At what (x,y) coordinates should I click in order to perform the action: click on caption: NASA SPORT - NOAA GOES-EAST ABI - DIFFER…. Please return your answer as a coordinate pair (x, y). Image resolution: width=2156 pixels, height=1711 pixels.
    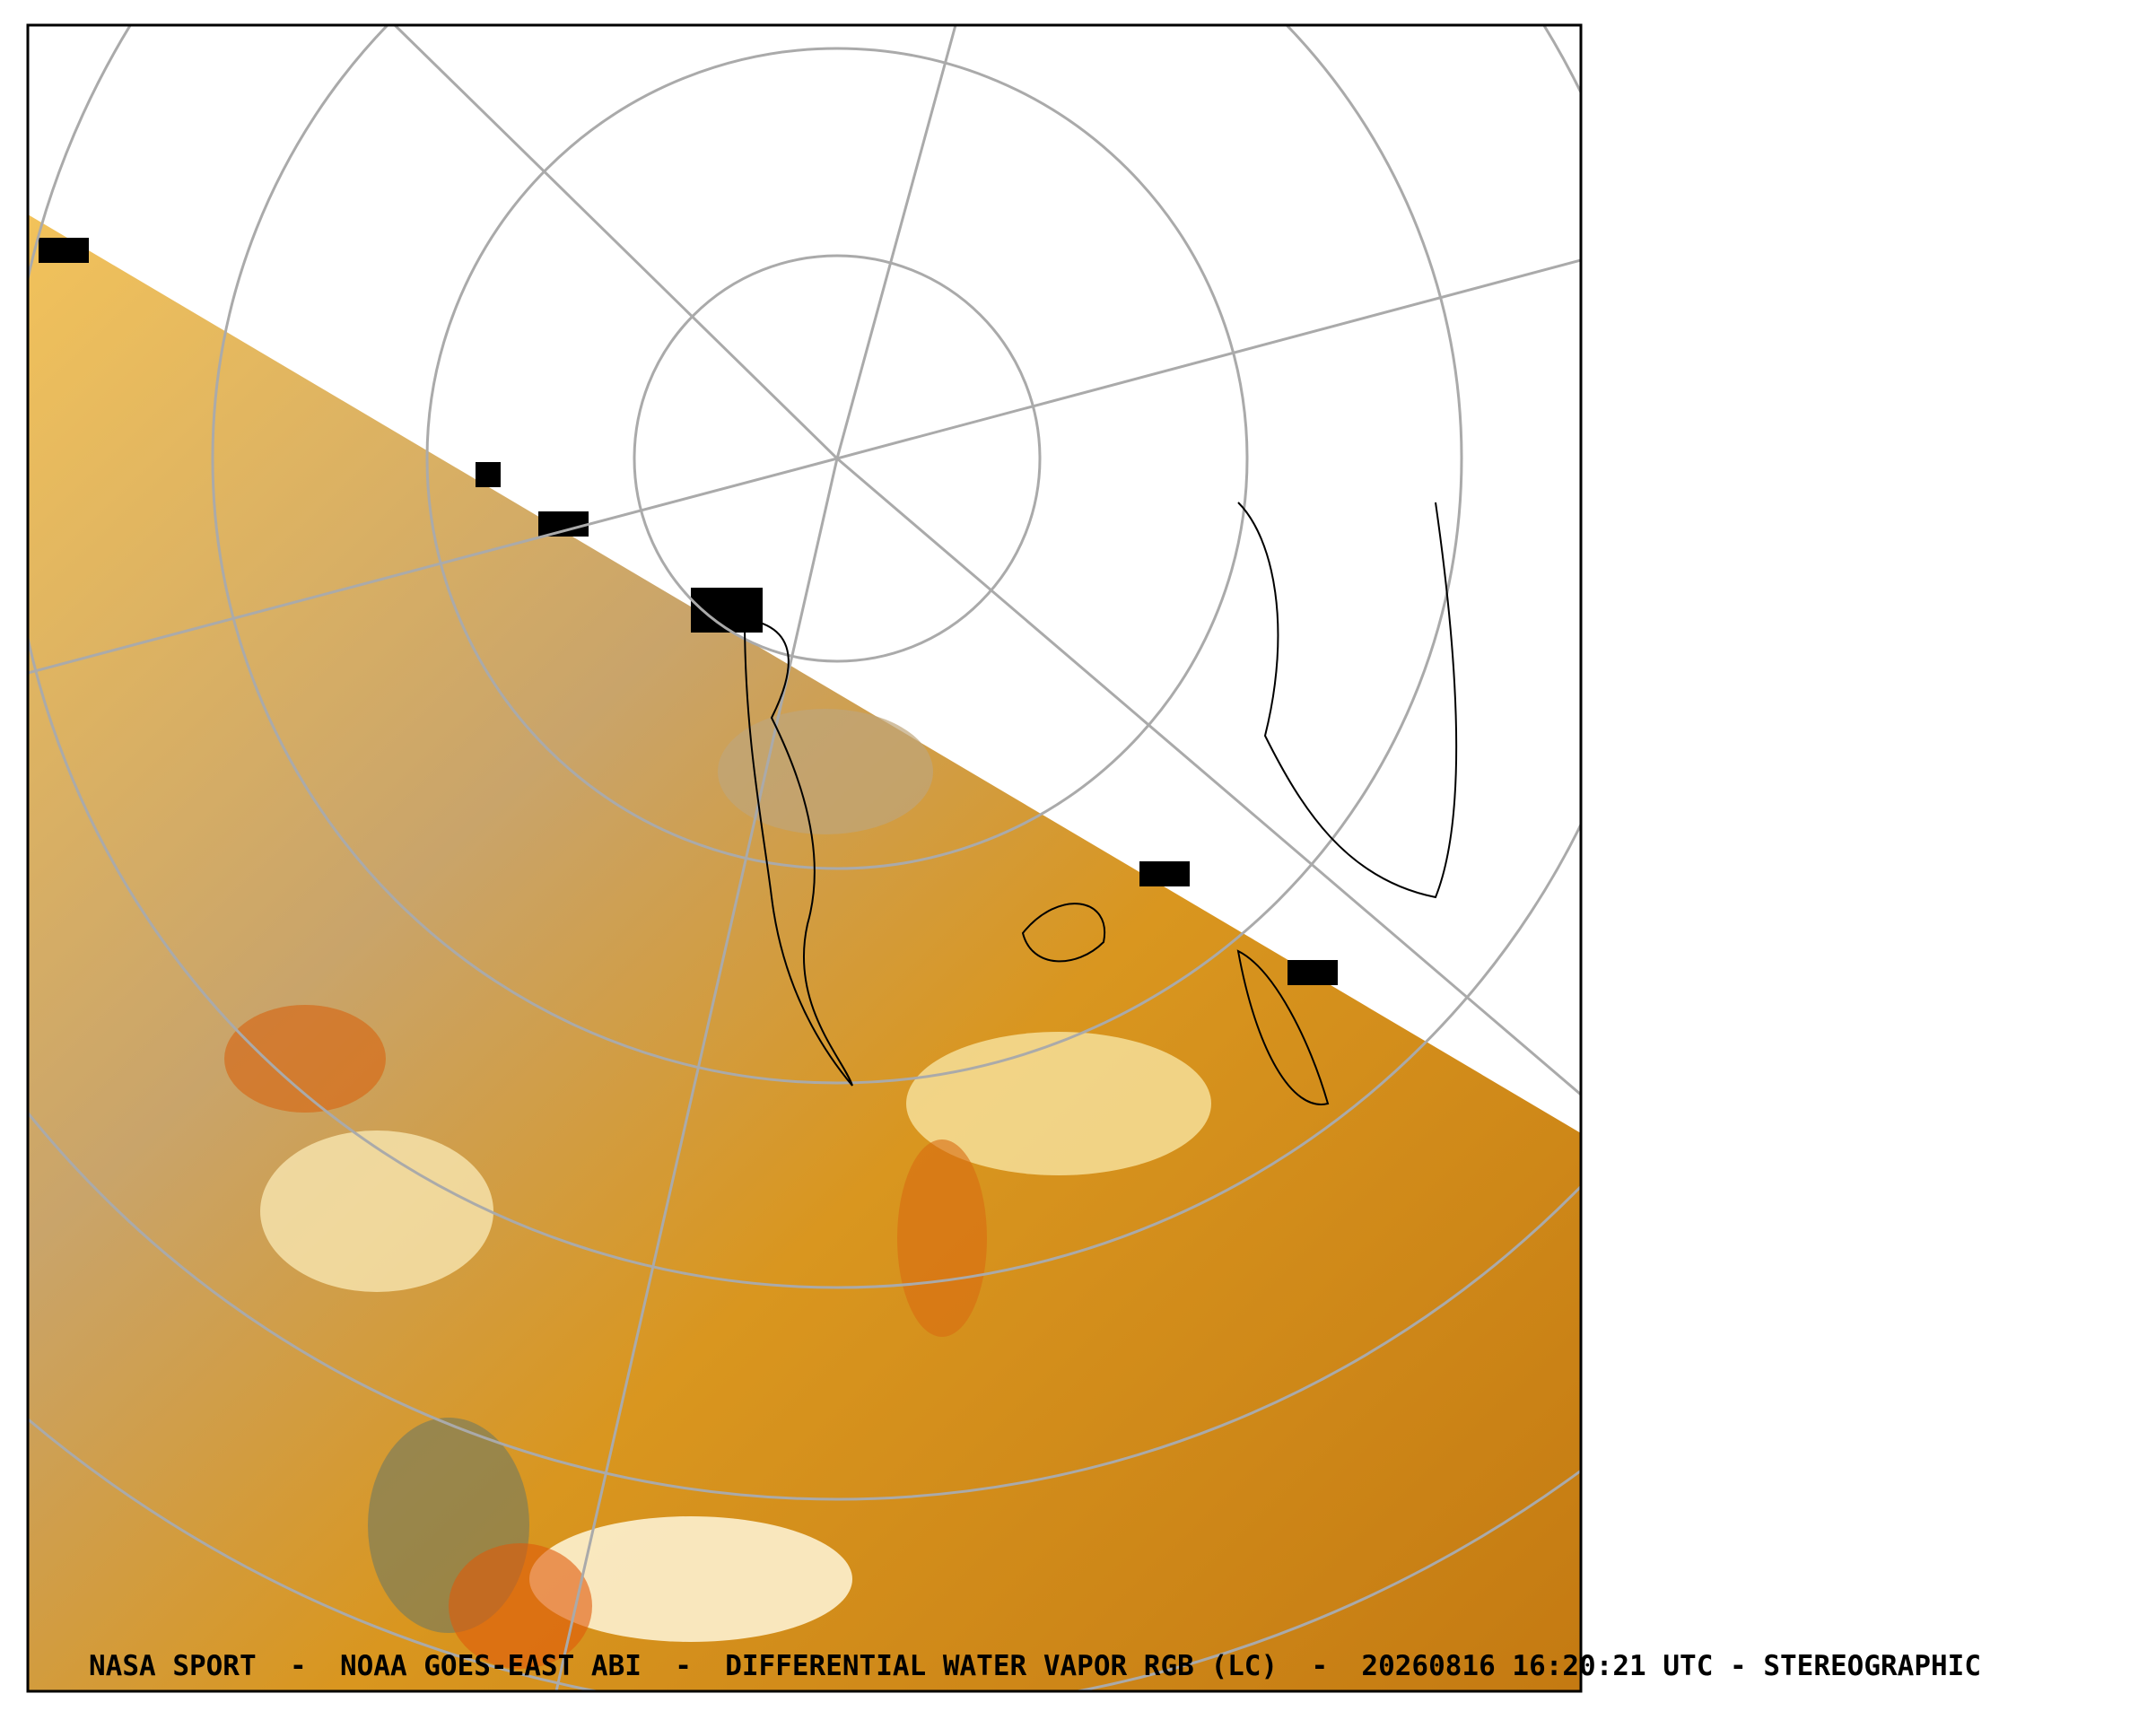
    Looking at the image, I should click on (1035, 1666).